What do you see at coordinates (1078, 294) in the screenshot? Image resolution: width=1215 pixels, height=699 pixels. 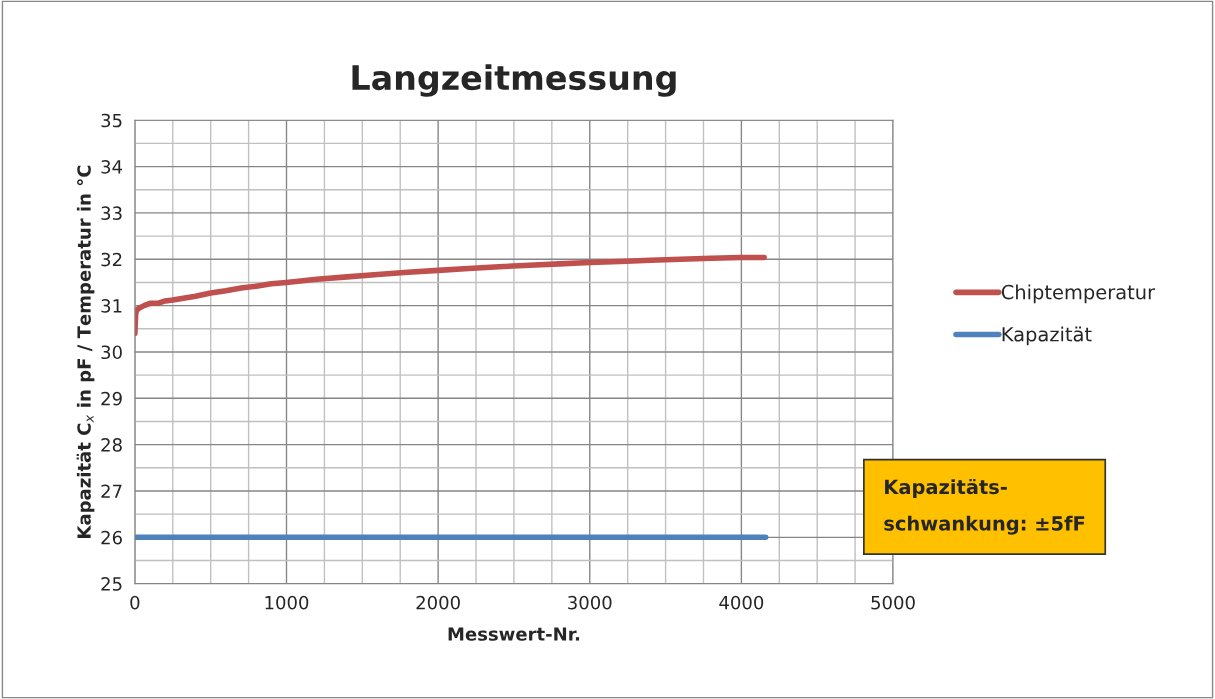 I see `legend-label: Chiptemperatur` at bounding box center [1078, 294].